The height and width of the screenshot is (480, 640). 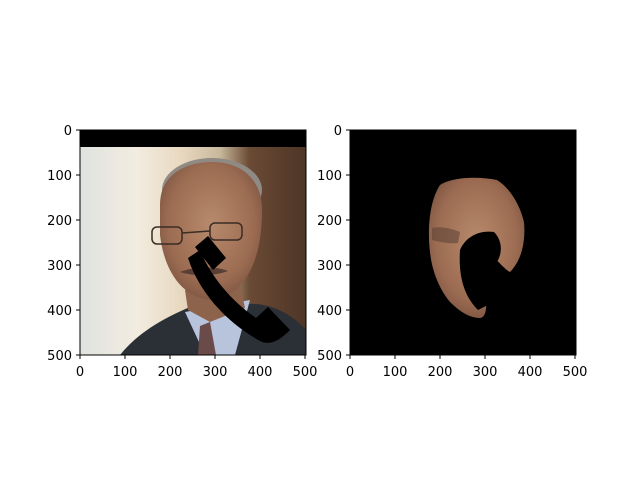 What do you see at coordinates (239, 289) in the screenshot?
I see `occluder-shape` at bounding box center [239, 289].